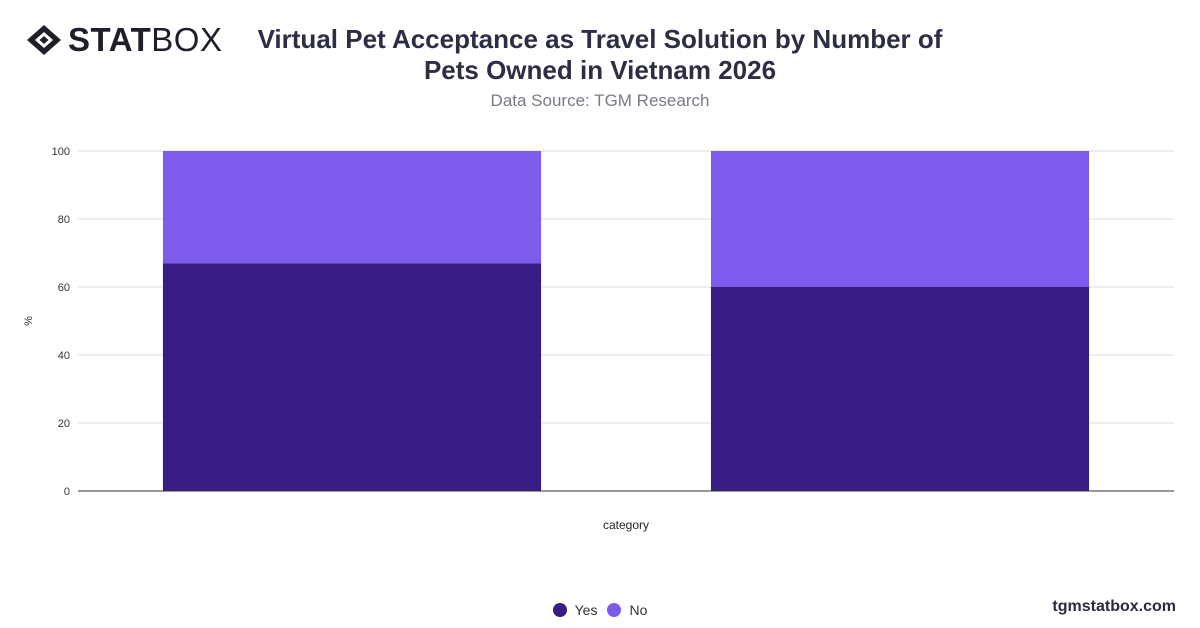 Image resolution: width=1200 pixels, height=628 pixels. I want to click on legend-item-no: No, so click(627, 610).